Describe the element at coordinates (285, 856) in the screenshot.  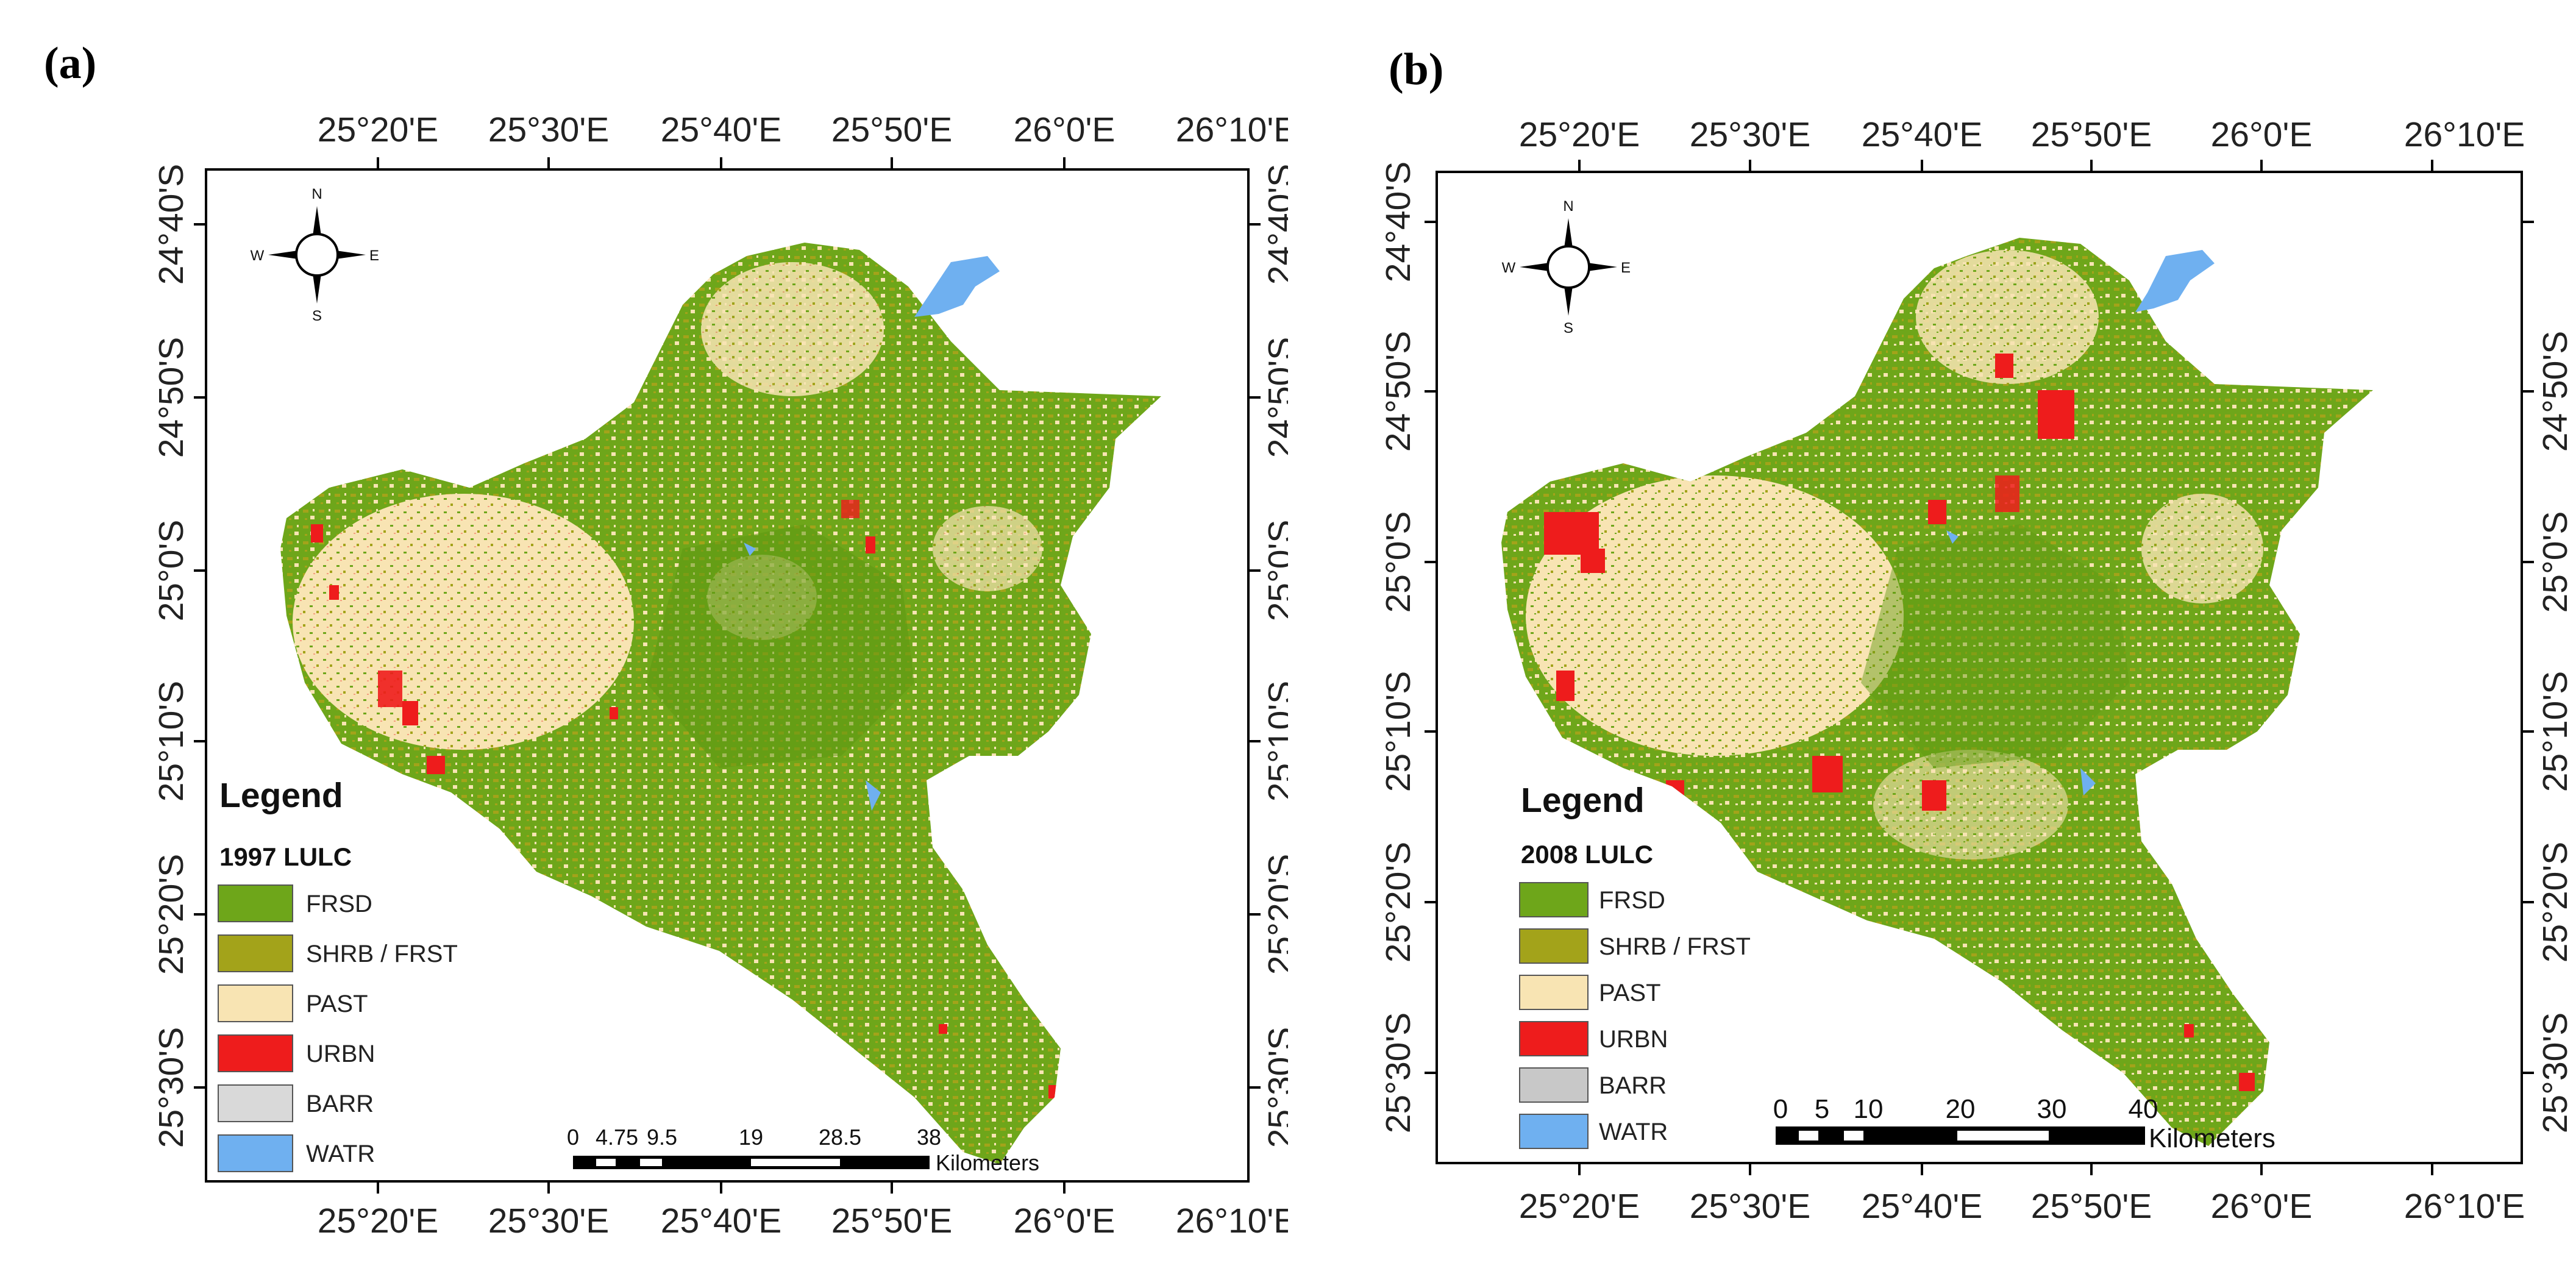
I see `legend-subtitle: 1997 LULC` at that location.